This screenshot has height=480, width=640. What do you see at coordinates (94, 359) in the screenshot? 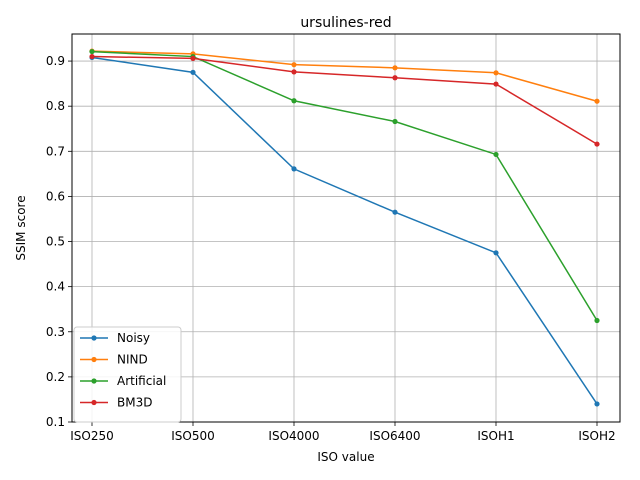
I see `legend-marker-nind` at bounding box center [94, 359].